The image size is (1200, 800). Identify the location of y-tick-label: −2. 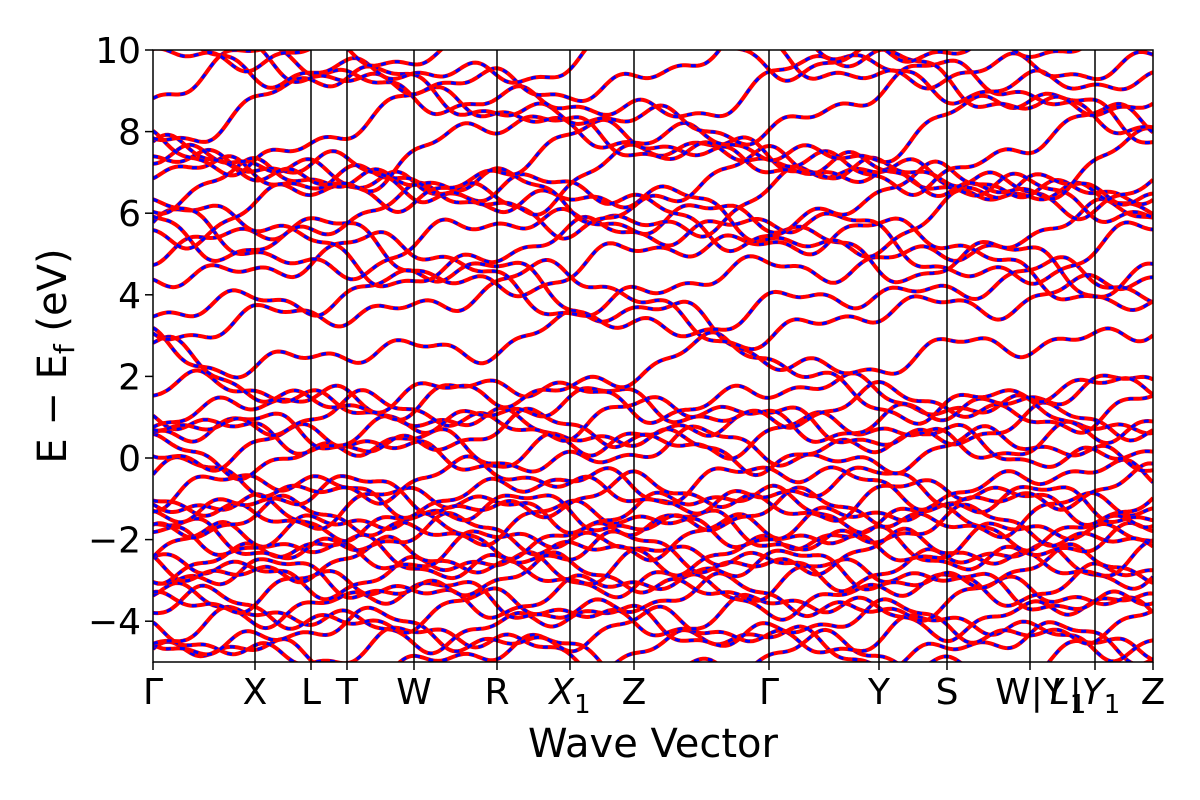
(114, 541).